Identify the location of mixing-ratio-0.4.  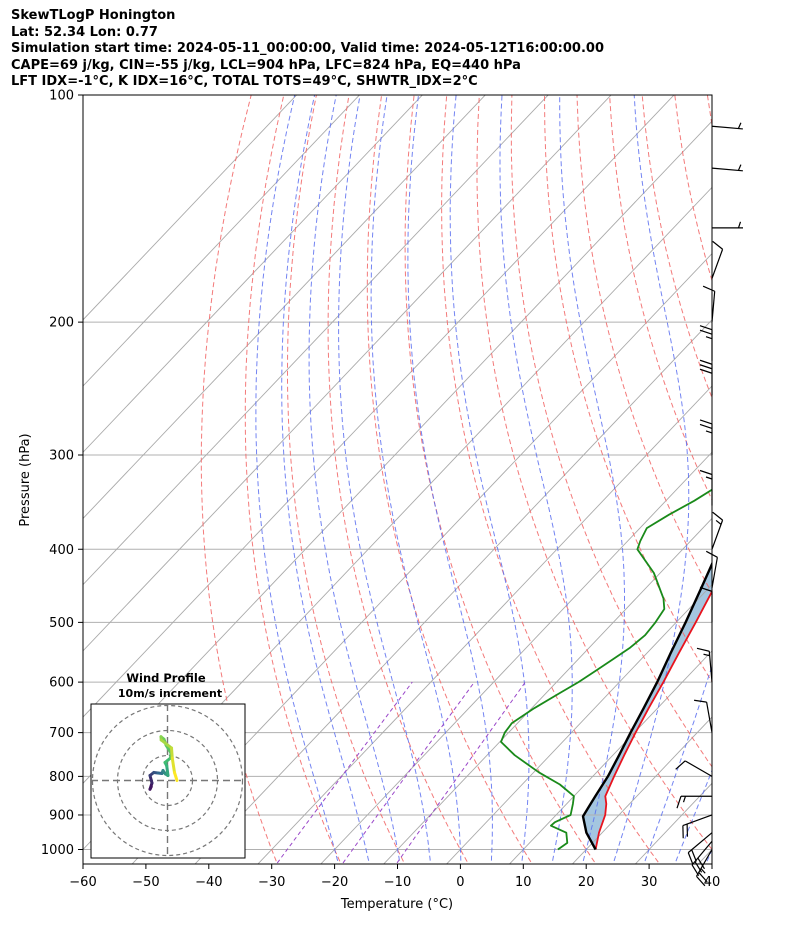
(344, 772).